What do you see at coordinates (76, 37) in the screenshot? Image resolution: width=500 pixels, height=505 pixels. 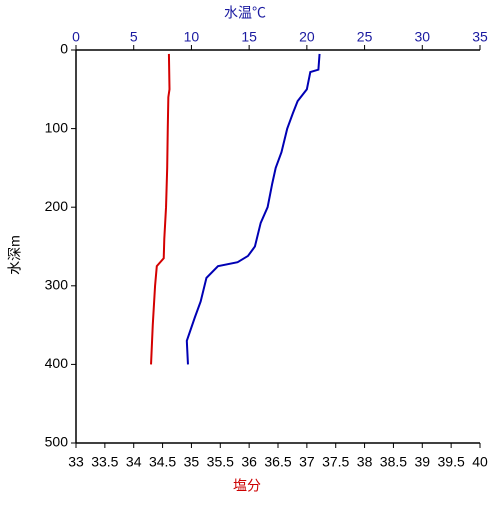 I see `x2-tick-label: 0` at bounding box center [76, 37].